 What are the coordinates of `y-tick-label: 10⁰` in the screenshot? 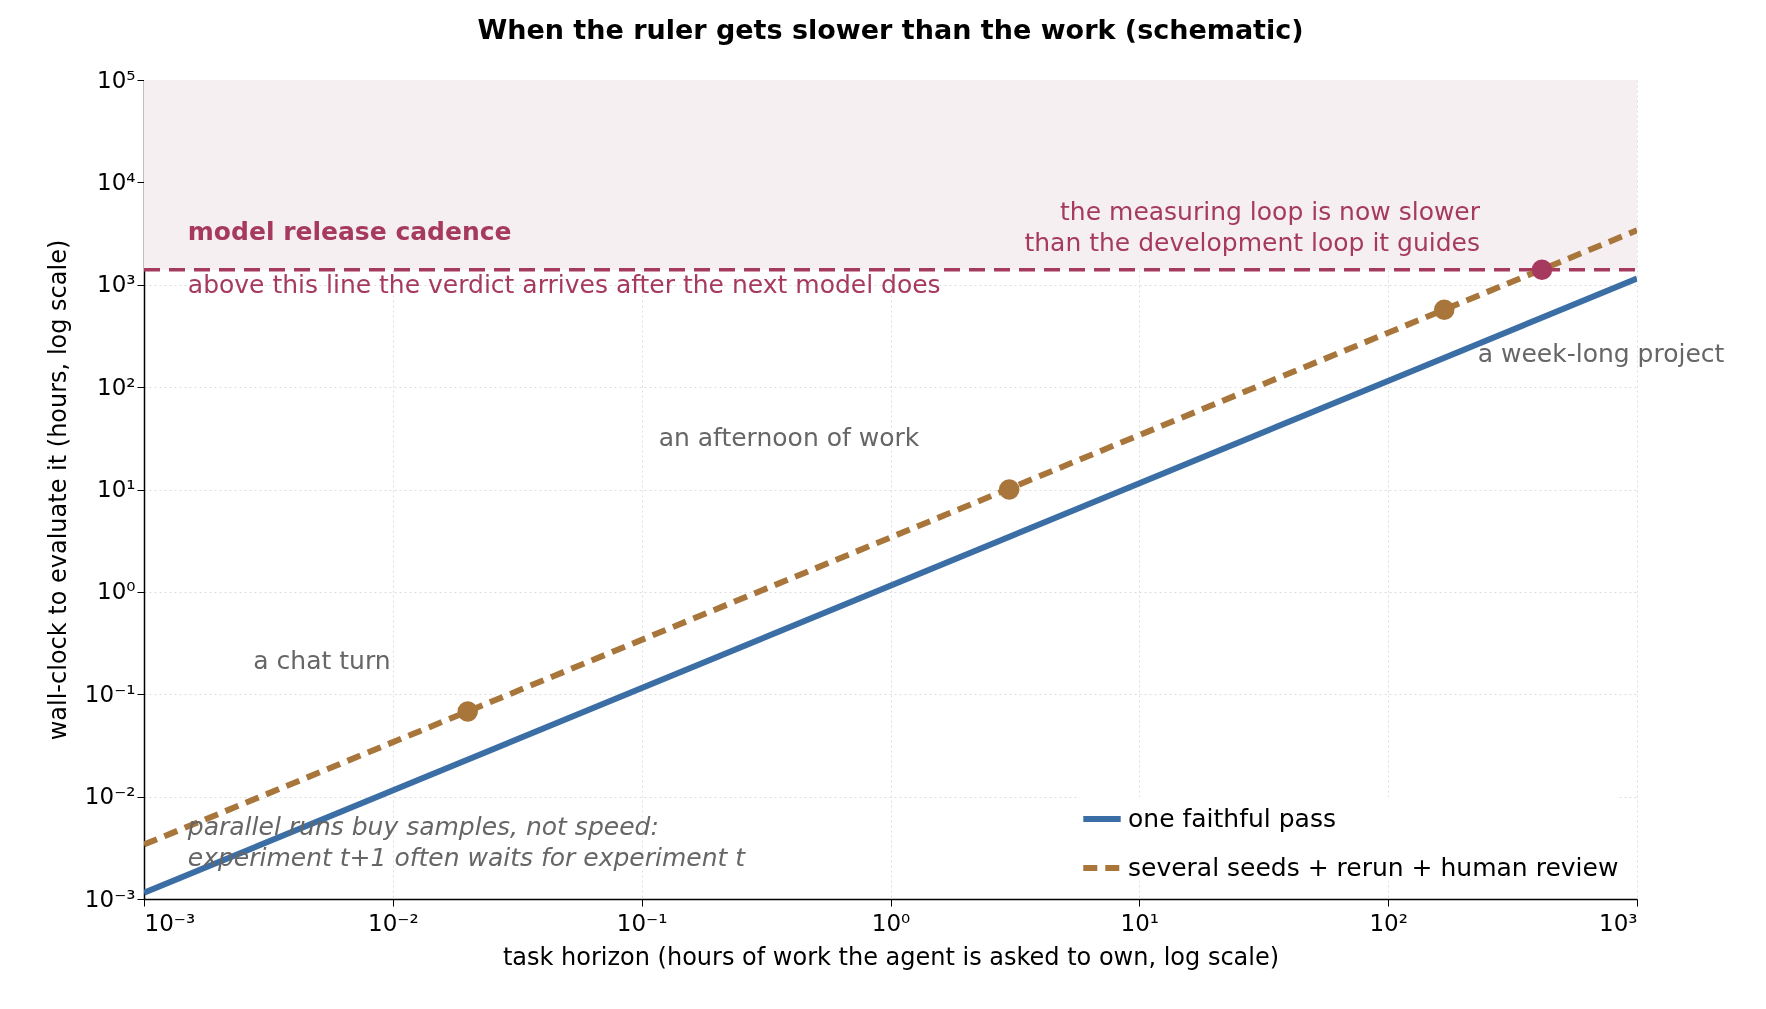 It's located at (116, 591).